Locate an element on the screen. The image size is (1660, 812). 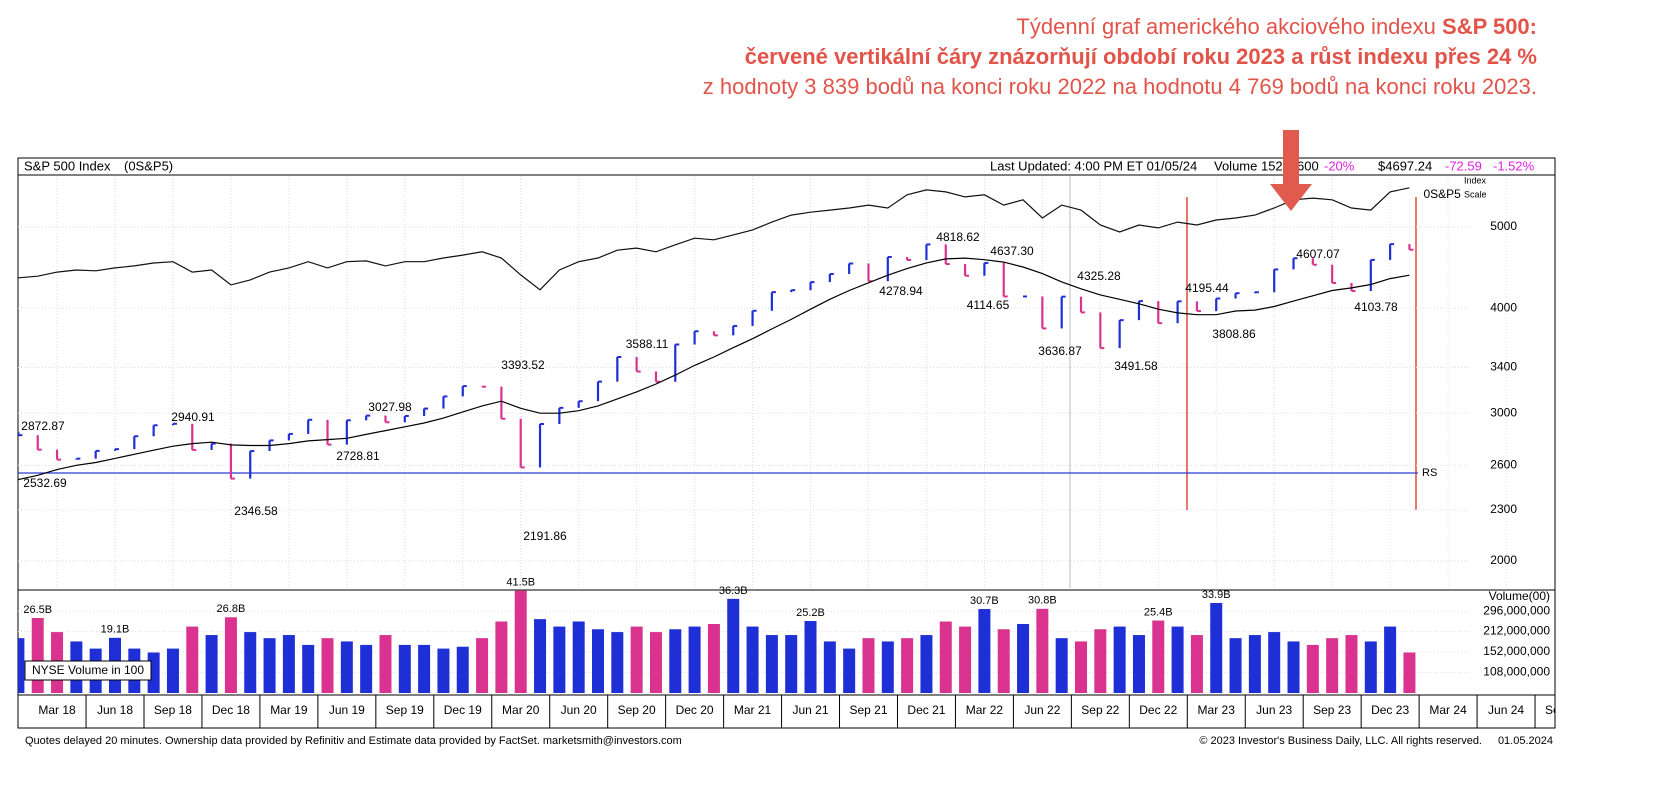
volume-value-label: 25.4B is located at coordinates (1158, 612).